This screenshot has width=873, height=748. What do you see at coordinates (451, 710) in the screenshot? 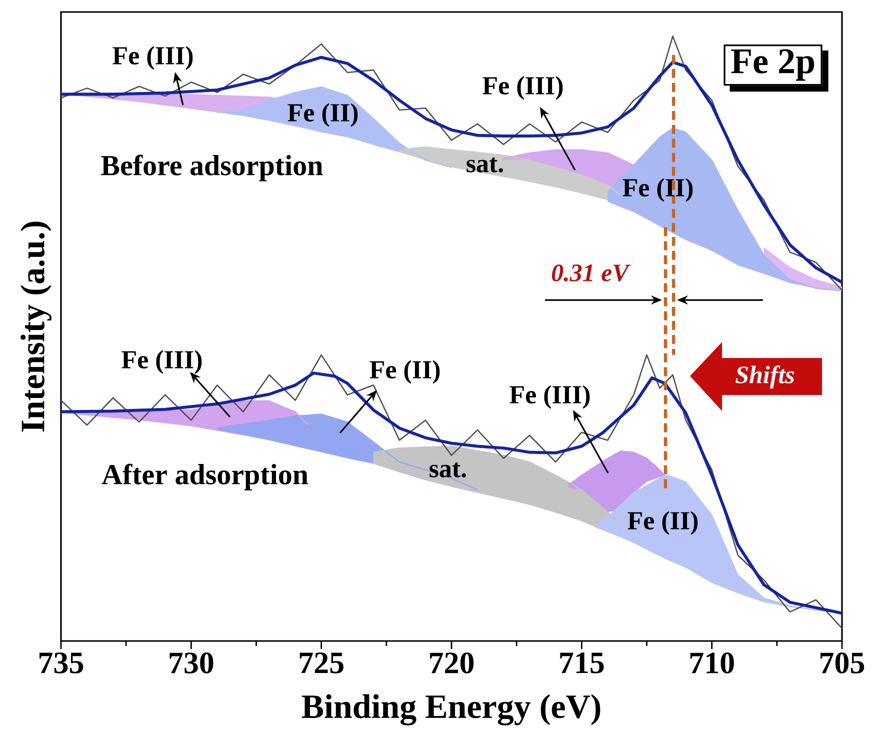
I see `x-axis-title: Binding Energy (eV)` at bounding box center [451, 710].